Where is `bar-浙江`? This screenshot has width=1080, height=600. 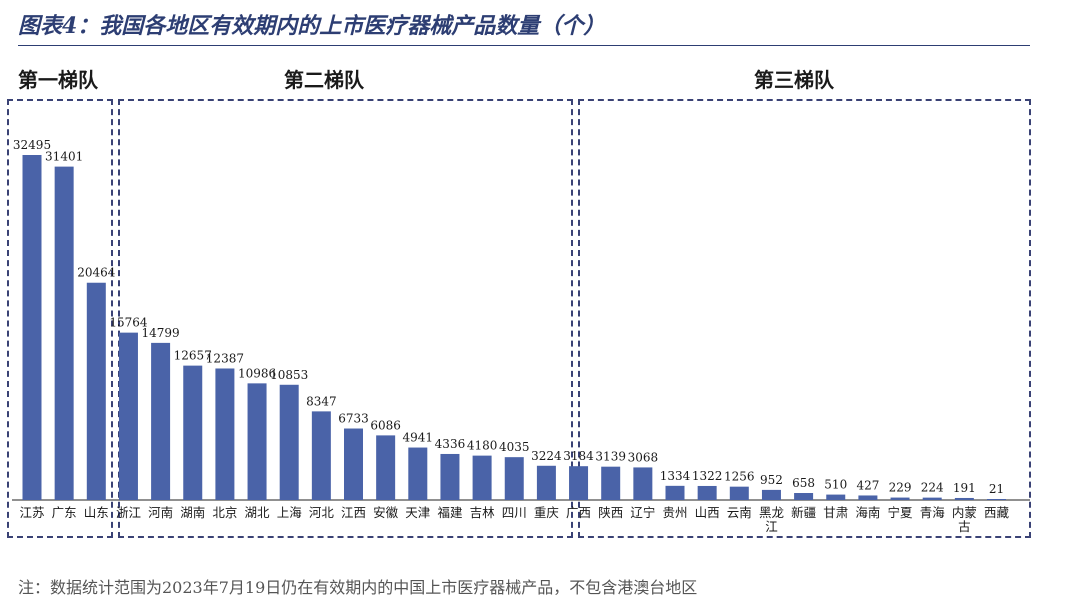 bar-浙江 is located at coordinates (128, 416).